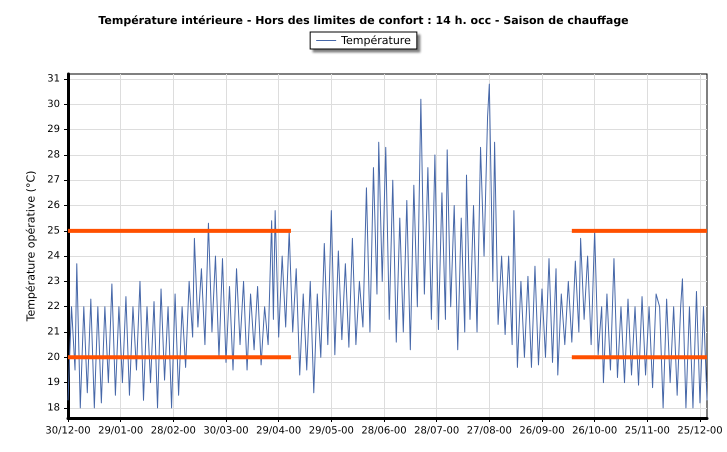  What do you see at coordinates (279, 431) in the screenshot?
I see `x-tick-label: 29/04-00` at bounding box center [279, 431].